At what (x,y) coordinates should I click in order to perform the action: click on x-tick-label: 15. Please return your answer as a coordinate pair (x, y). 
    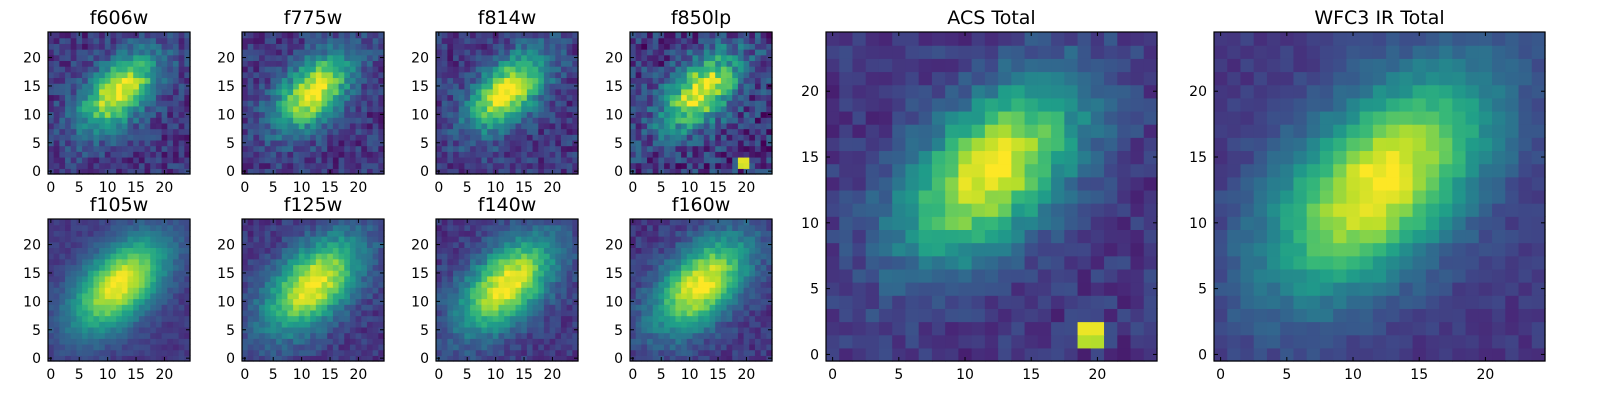
    Looking at the image, I should click on (718, 188).